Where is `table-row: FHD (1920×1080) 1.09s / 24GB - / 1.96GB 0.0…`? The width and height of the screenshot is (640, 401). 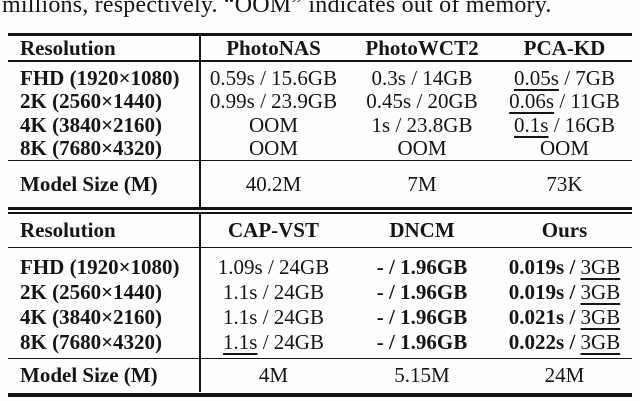
table-row: FHD (1920×1080) 1.09s / 24GB - / 1.96GB 0.0… is located at coordinates (320, 267).